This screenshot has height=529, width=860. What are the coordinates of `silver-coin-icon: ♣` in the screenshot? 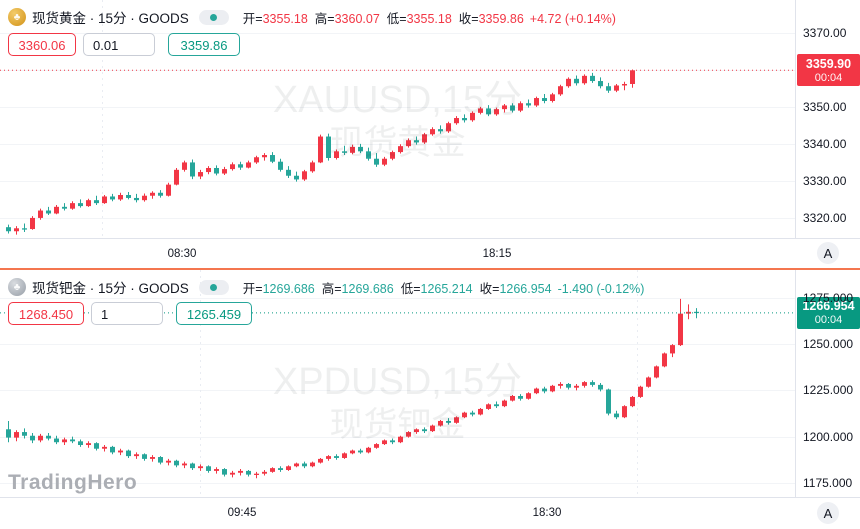 It's located at (17, 287).